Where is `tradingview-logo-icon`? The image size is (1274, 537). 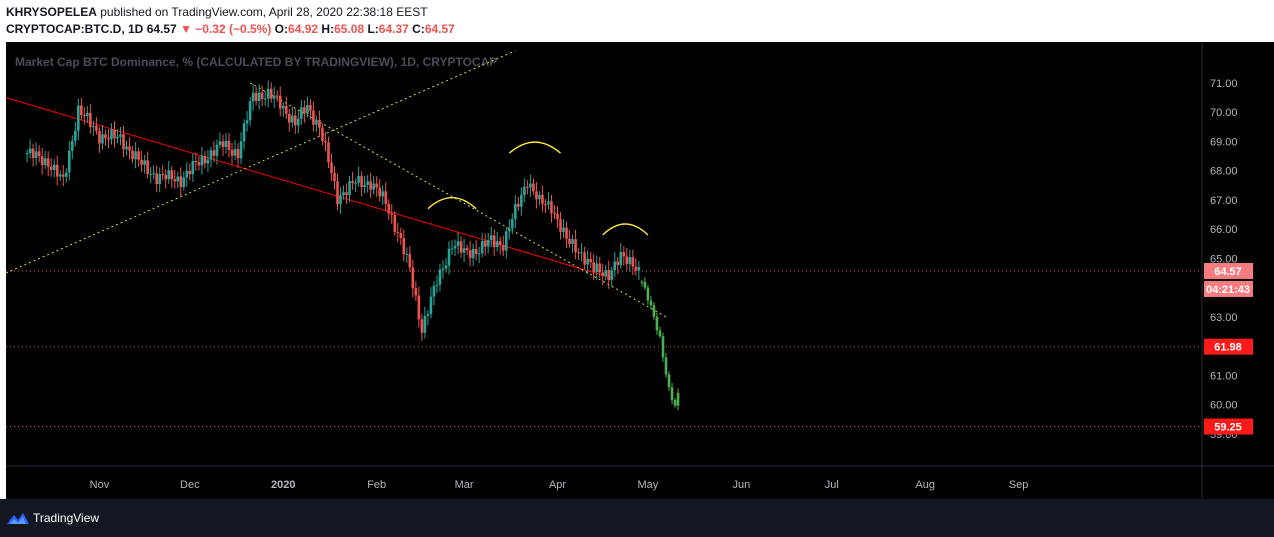 tradingview-logo-icon is located at coordinates (18, 518).